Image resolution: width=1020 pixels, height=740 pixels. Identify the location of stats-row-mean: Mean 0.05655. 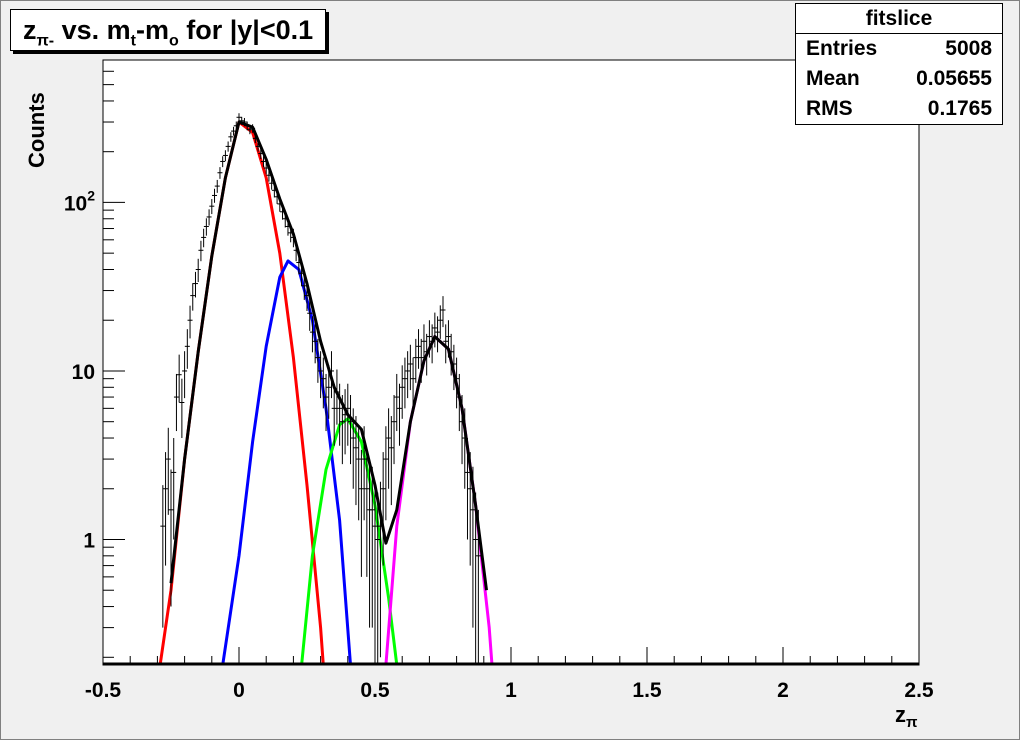
(899, 79).